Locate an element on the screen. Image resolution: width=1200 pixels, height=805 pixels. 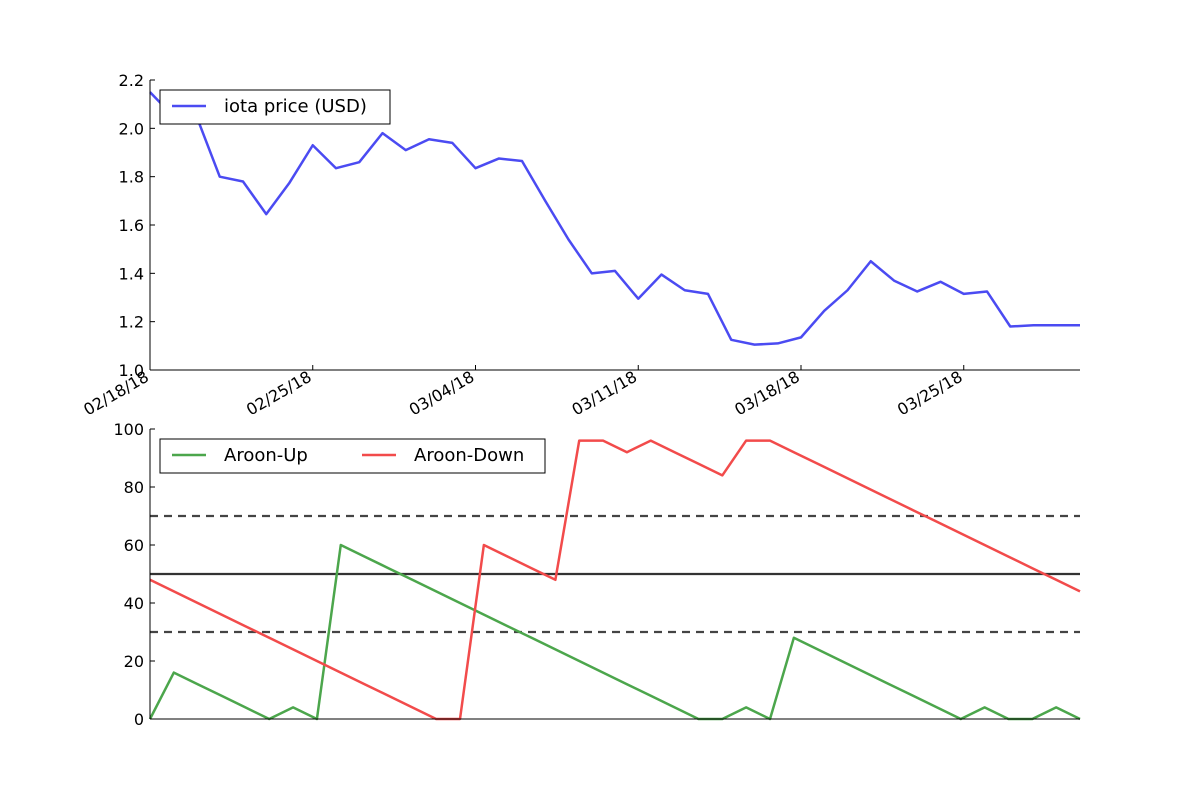
aroon-down-legend-label: Aroon-Down is located at coordinates (469, 455).